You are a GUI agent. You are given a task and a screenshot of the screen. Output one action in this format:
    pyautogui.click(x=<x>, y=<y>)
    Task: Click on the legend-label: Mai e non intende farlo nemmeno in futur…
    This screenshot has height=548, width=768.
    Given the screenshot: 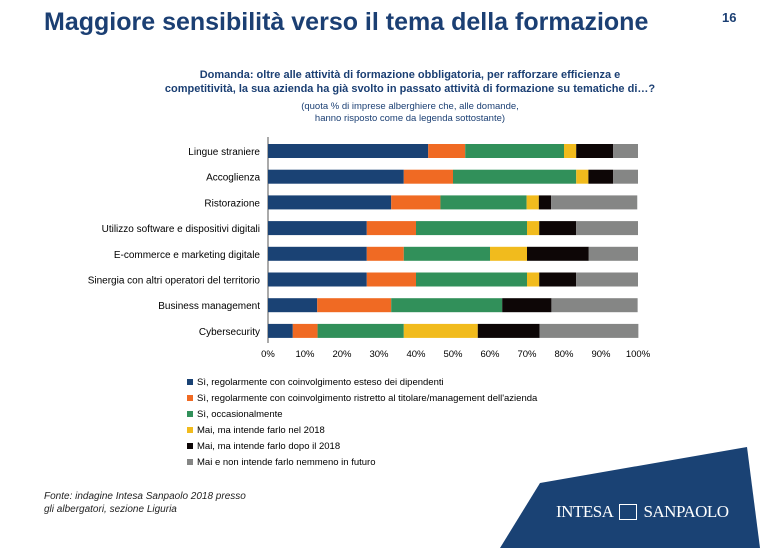 What is the action you would take?
    pyautogui.click(x=286, y=462)
    